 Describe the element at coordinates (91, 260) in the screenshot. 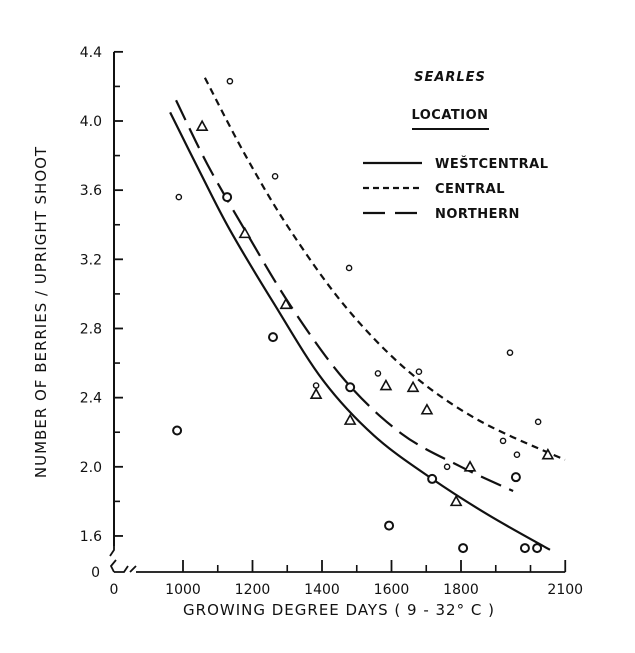

I see `y-tick-label: 3.2` at that location.